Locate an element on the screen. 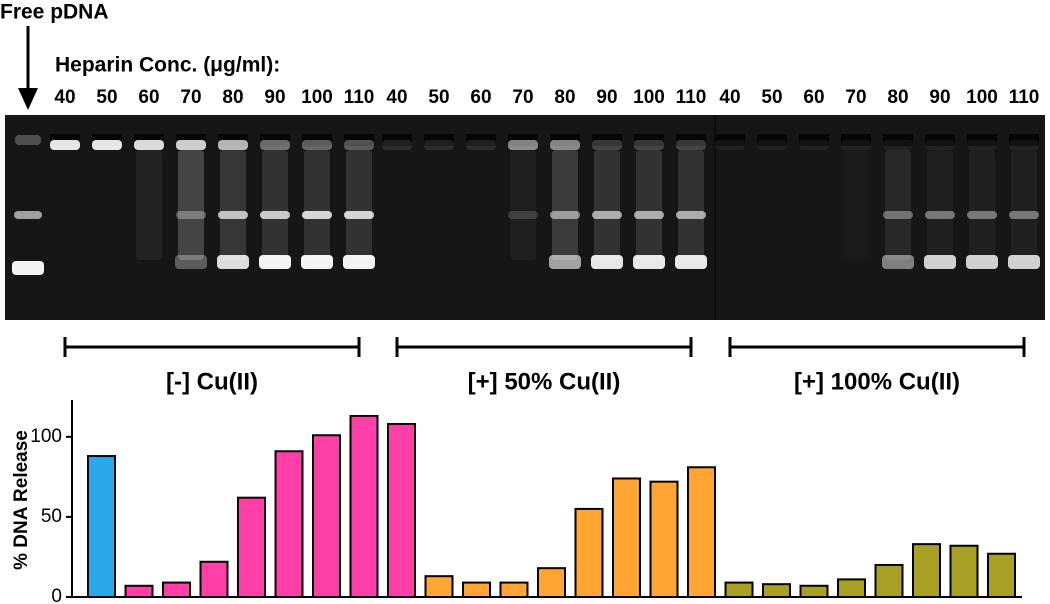 The width and height of the screenshot is (1050, 604). group-label: [+] 100% Cu(II) is located at coordinates (877, 381).